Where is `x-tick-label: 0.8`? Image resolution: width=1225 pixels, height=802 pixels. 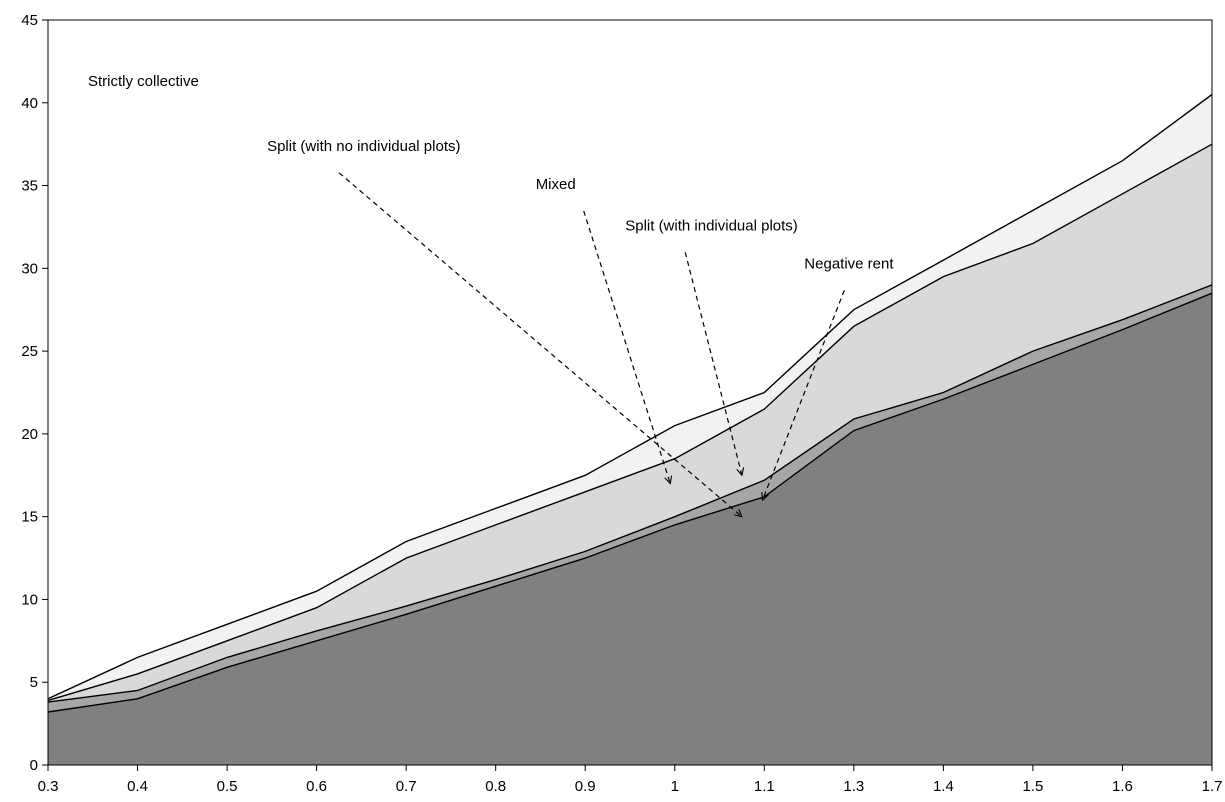 x-tick-label: 0.8 is located at coordinates (495, 786).